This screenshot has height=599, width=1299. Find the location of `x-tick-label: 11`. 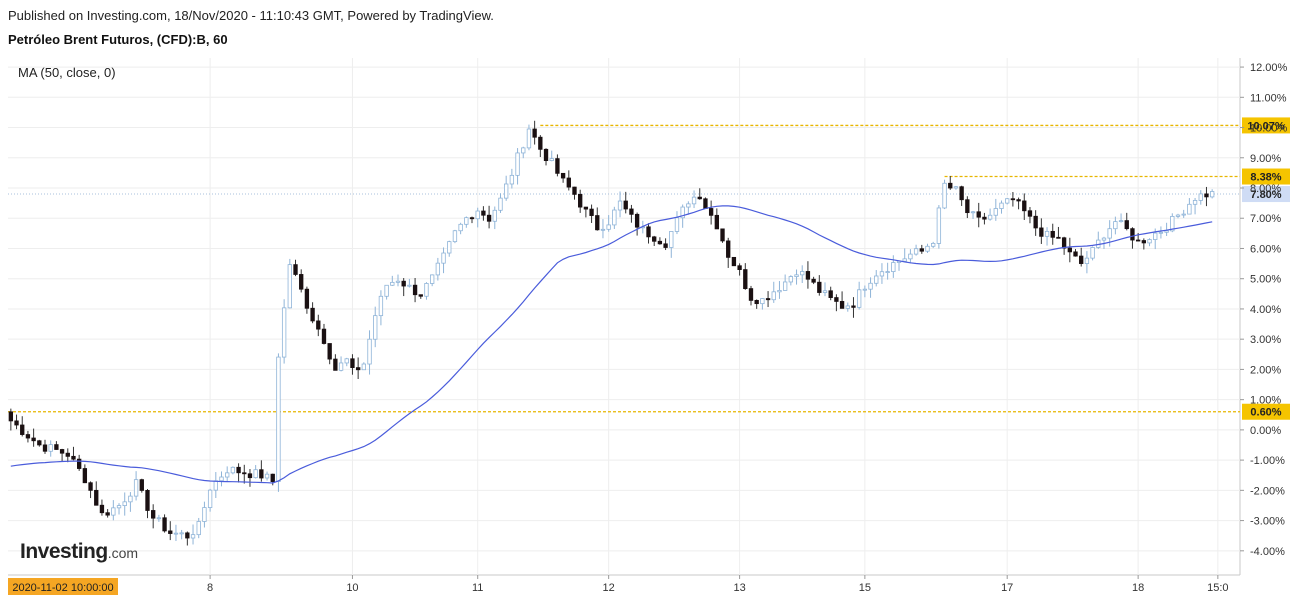

x-tick-label: 11 is located at coordinates (477, 588).